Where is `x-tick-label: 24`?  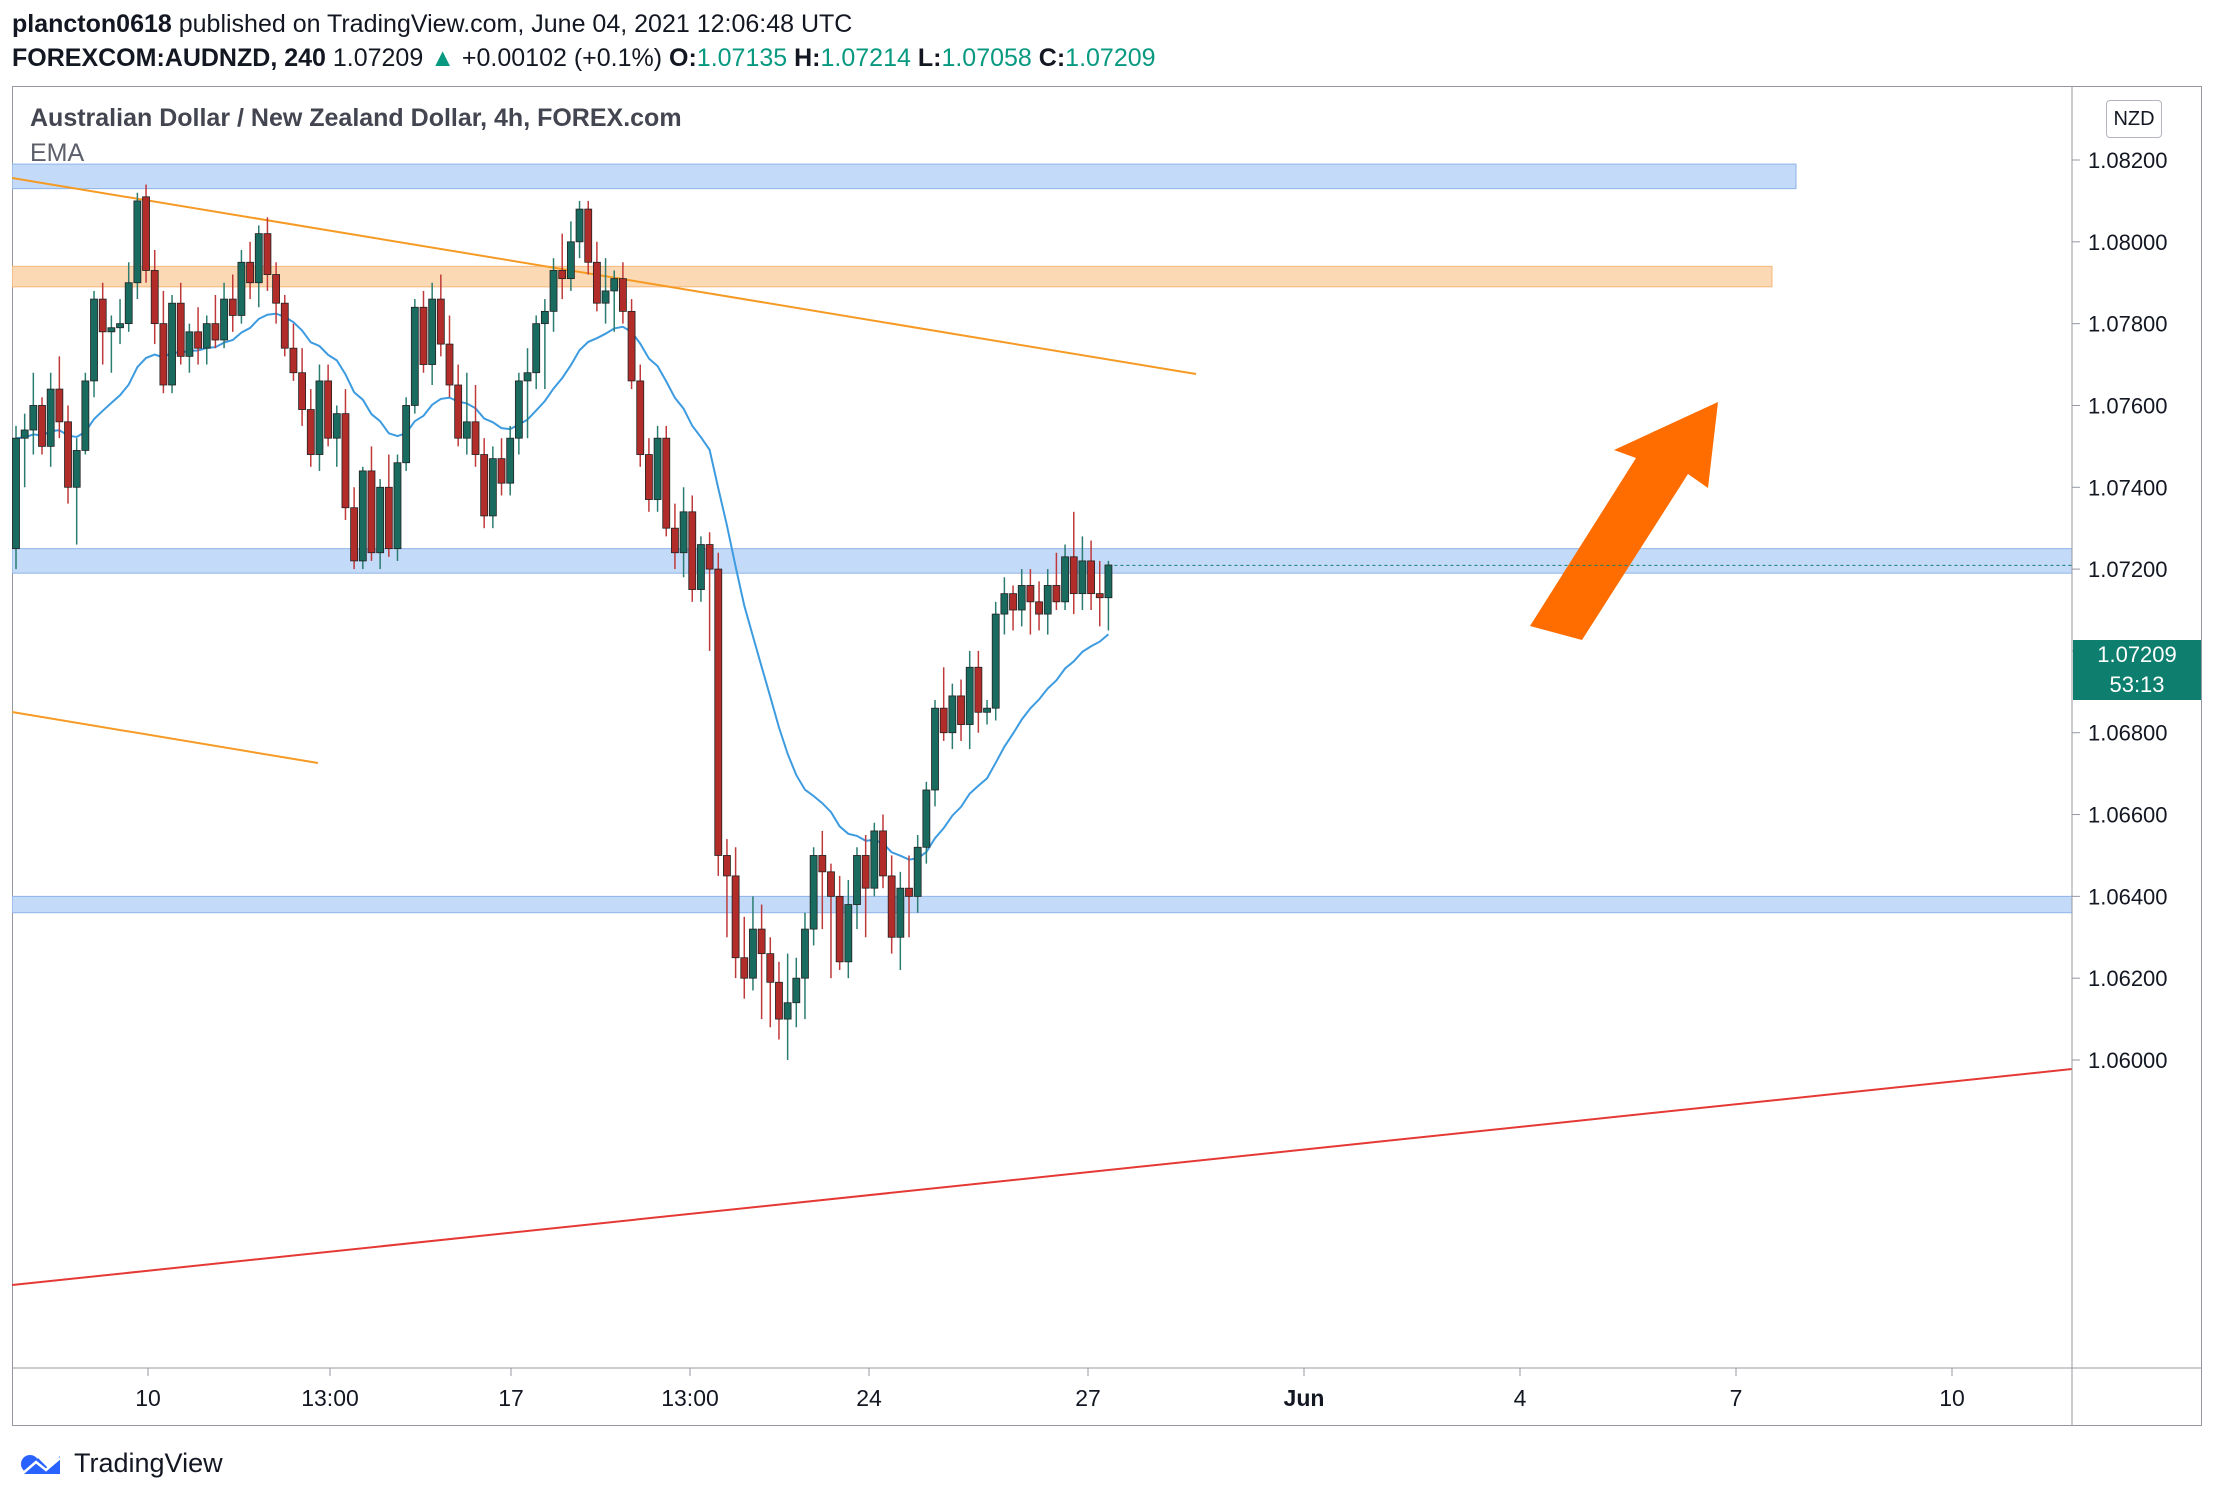
x-tick-label: 24 is located at coordinates (869, 1398).